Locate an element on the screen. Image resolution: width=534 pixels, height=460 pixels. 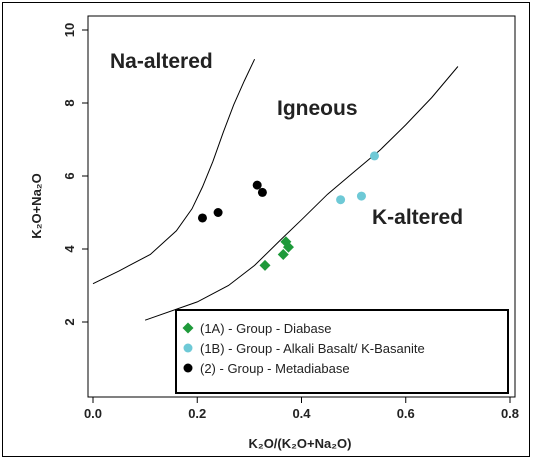
x-tick-label: 0.6 is located at coordinates (406, 413).